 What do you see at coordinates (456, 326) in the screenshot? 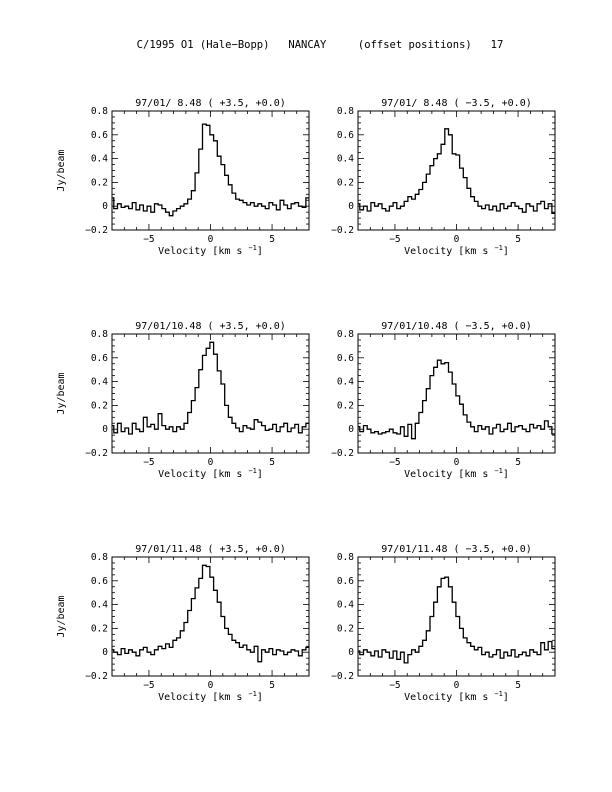
I see `panel-title: 97/01/10.48 ( −3.5, +0.0)` at bounding box center [456, 326].